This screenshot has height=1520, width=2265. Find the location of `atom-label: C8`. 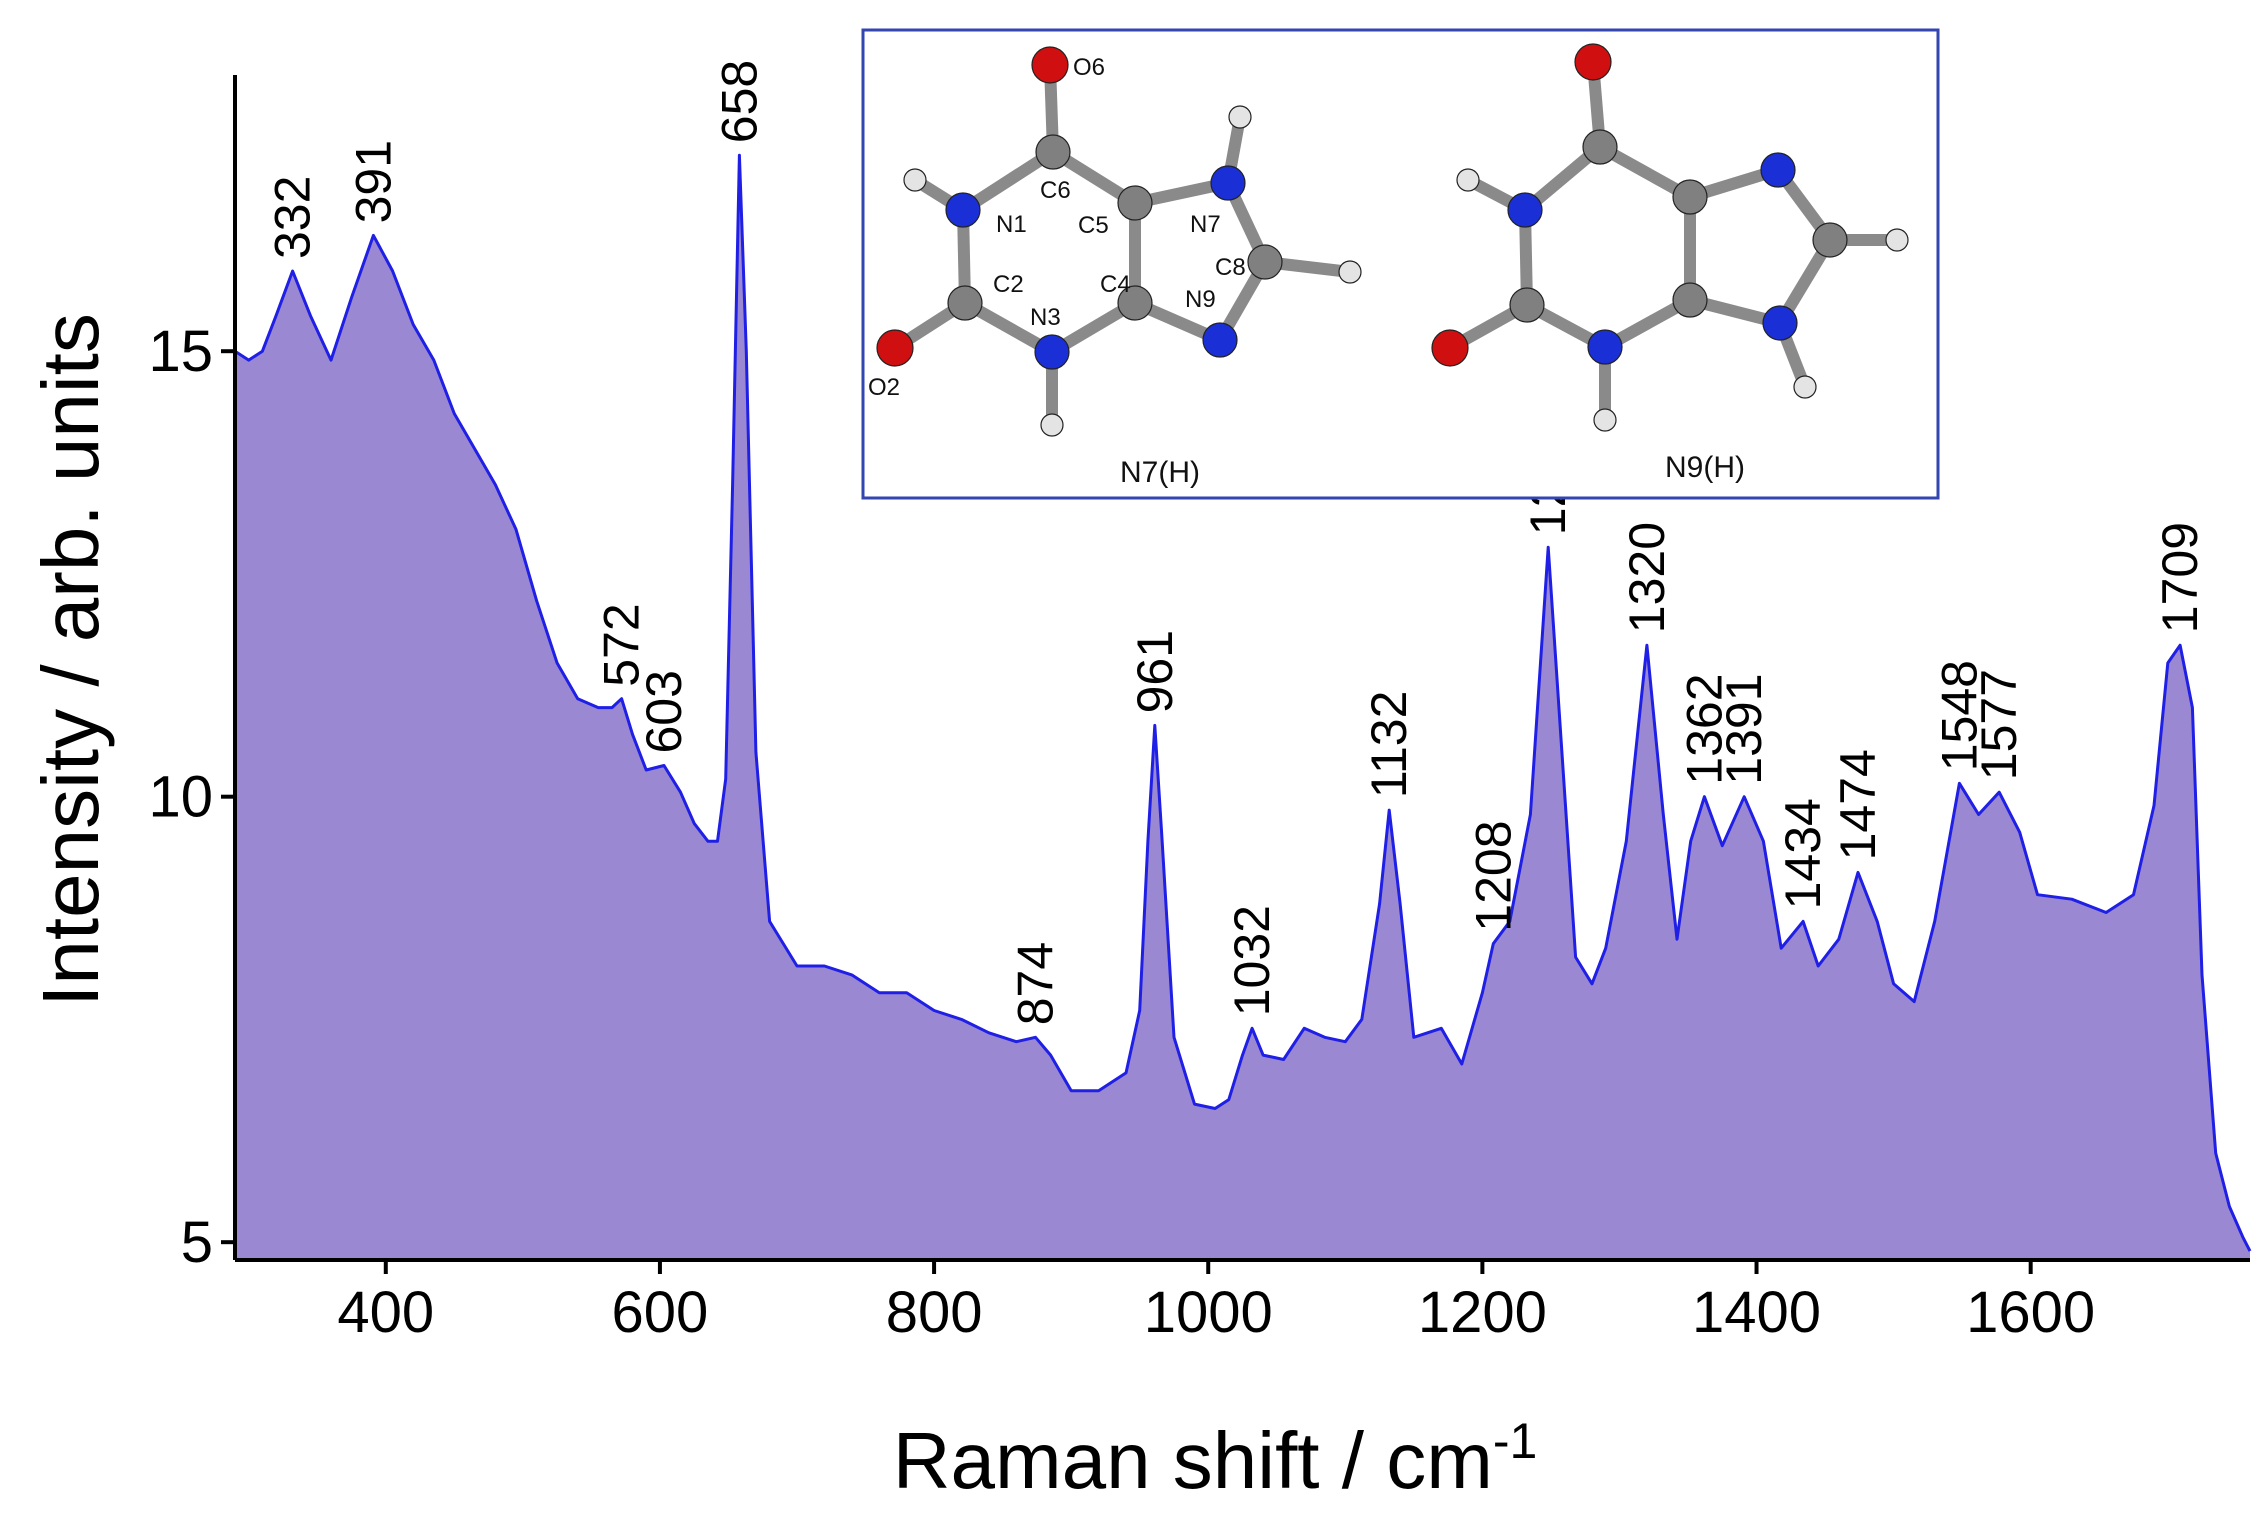

atom-label: C8 is located at coordinates (1230, 267).